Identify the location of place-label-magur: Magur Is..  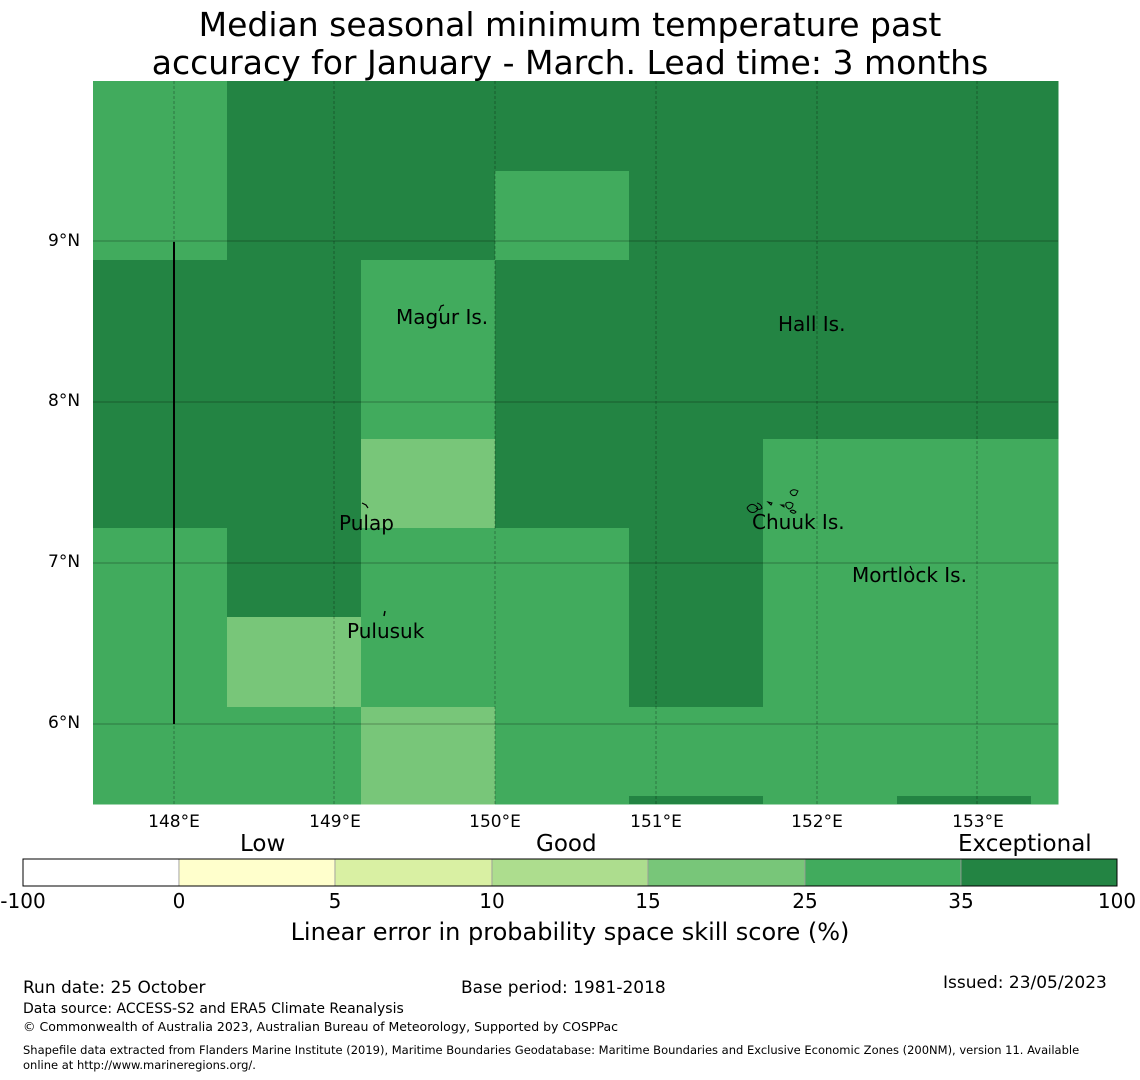
(442, 317).